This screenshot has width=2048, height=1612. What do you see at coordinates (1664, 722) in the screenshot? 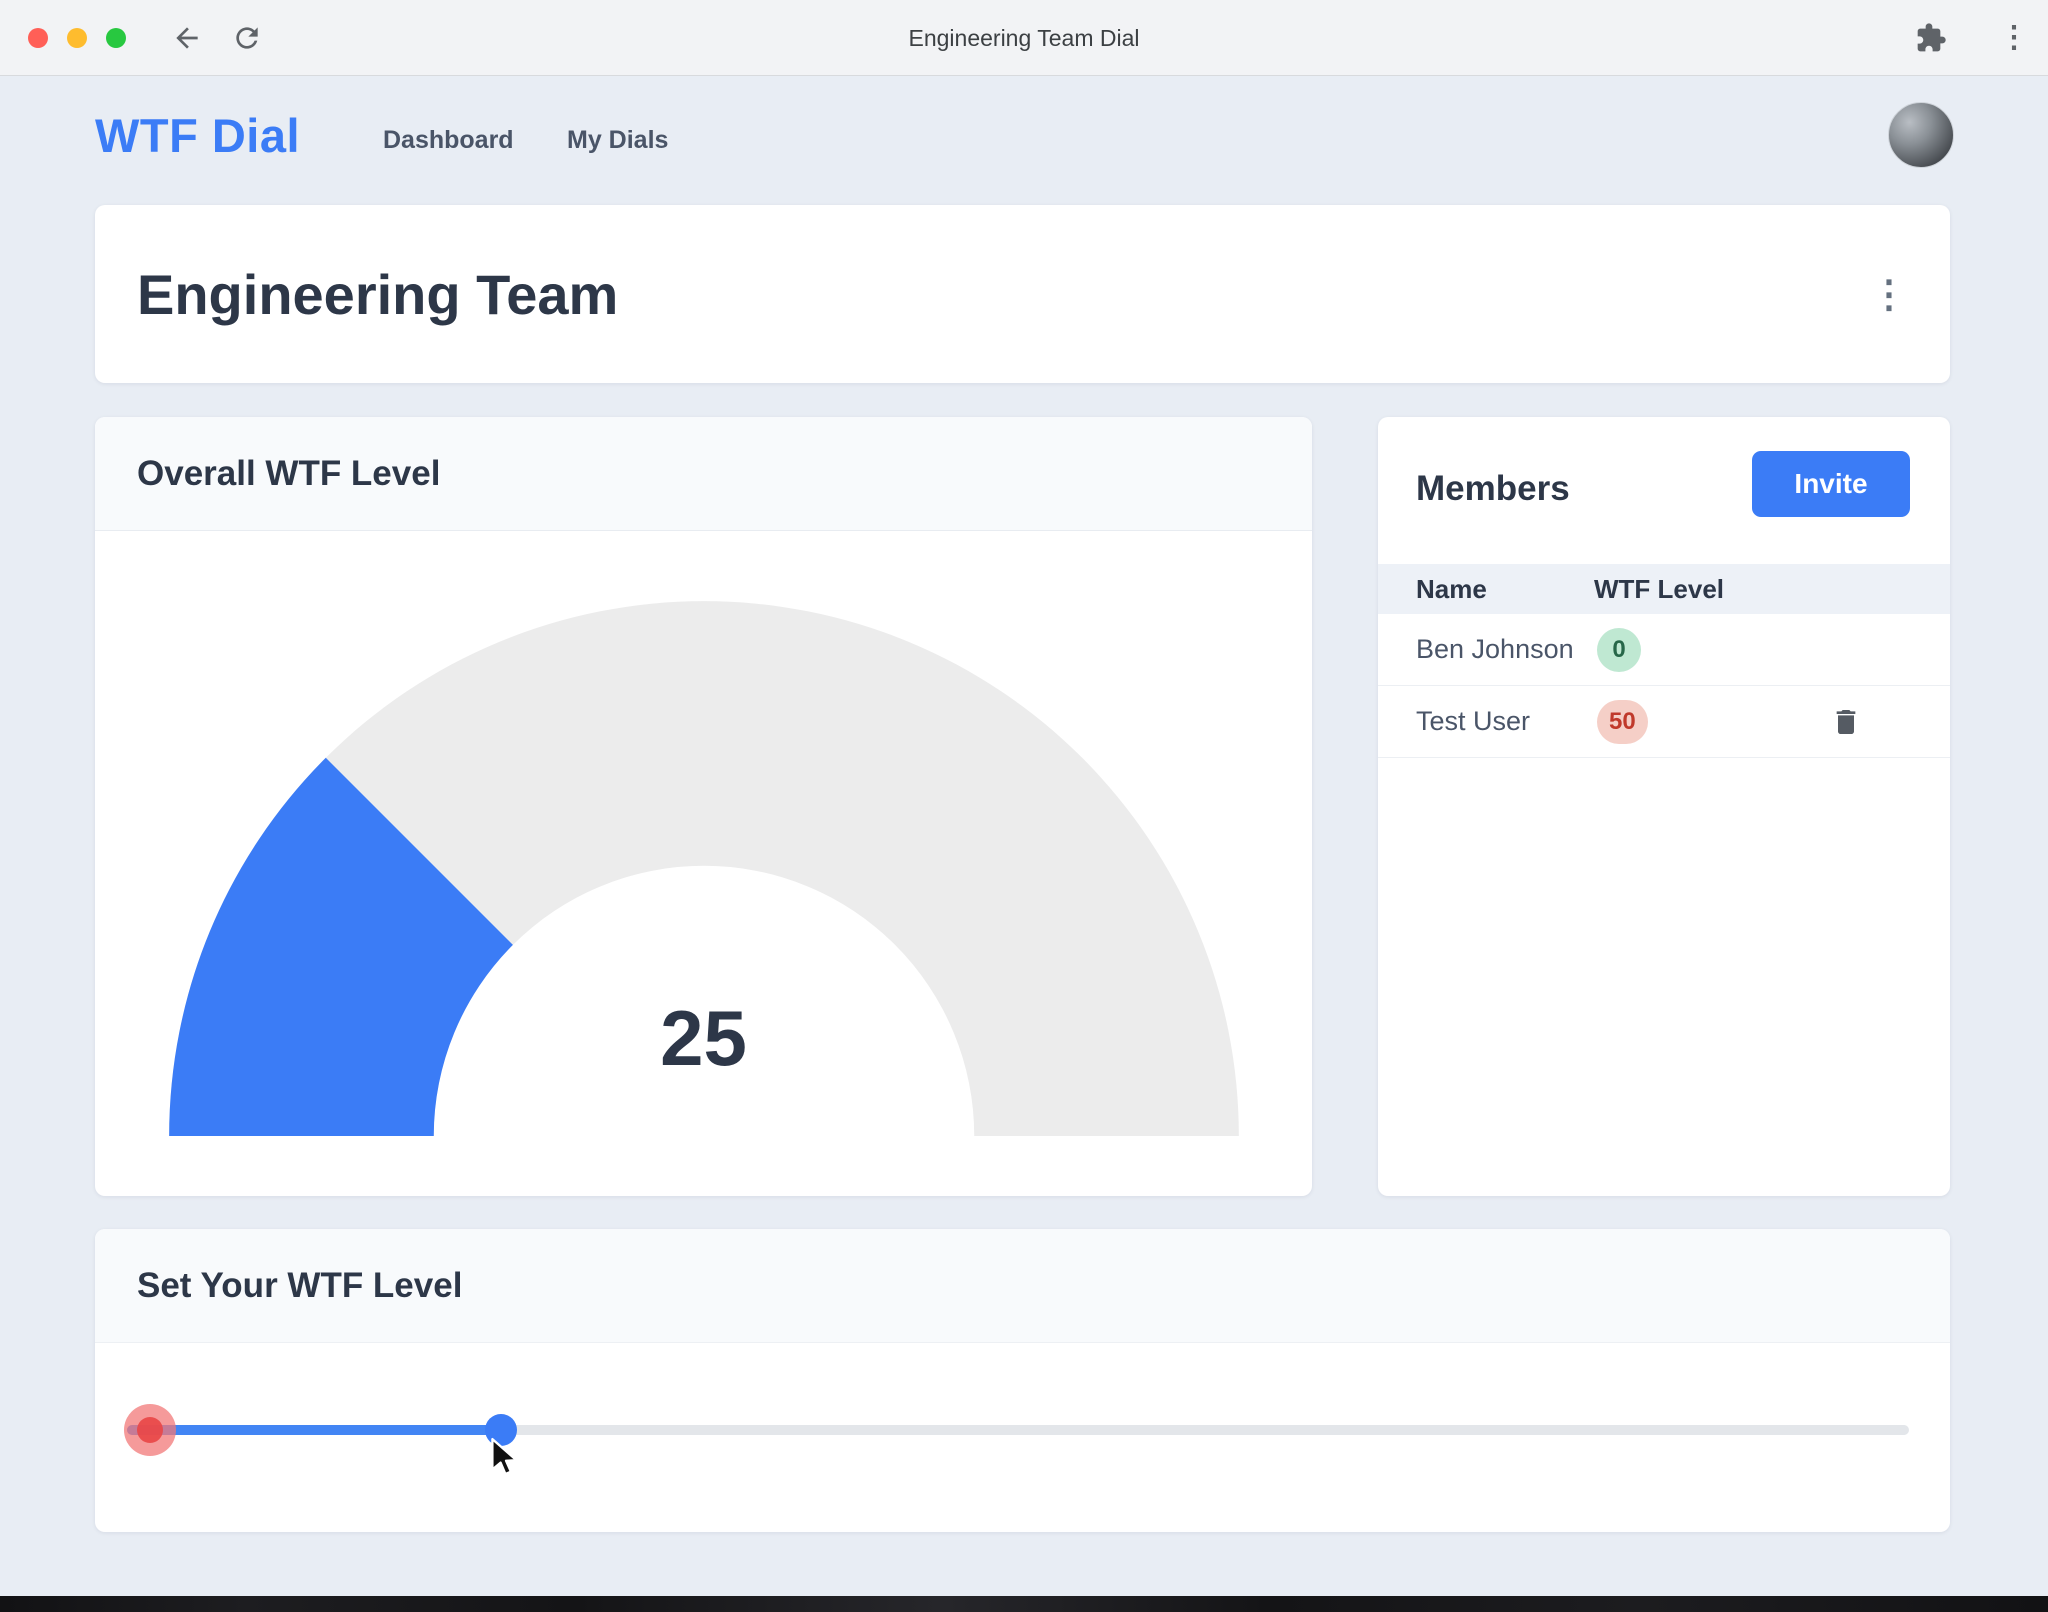
I see `member-row: Test User 50` at bounding box center [1664, 722].